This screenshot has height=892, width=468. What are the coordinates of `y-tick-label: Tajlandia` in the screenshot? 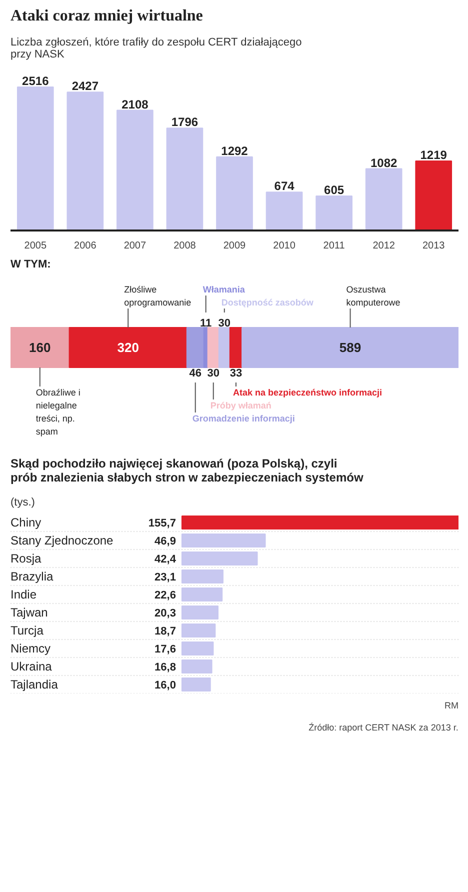 It's located at (34, 685).